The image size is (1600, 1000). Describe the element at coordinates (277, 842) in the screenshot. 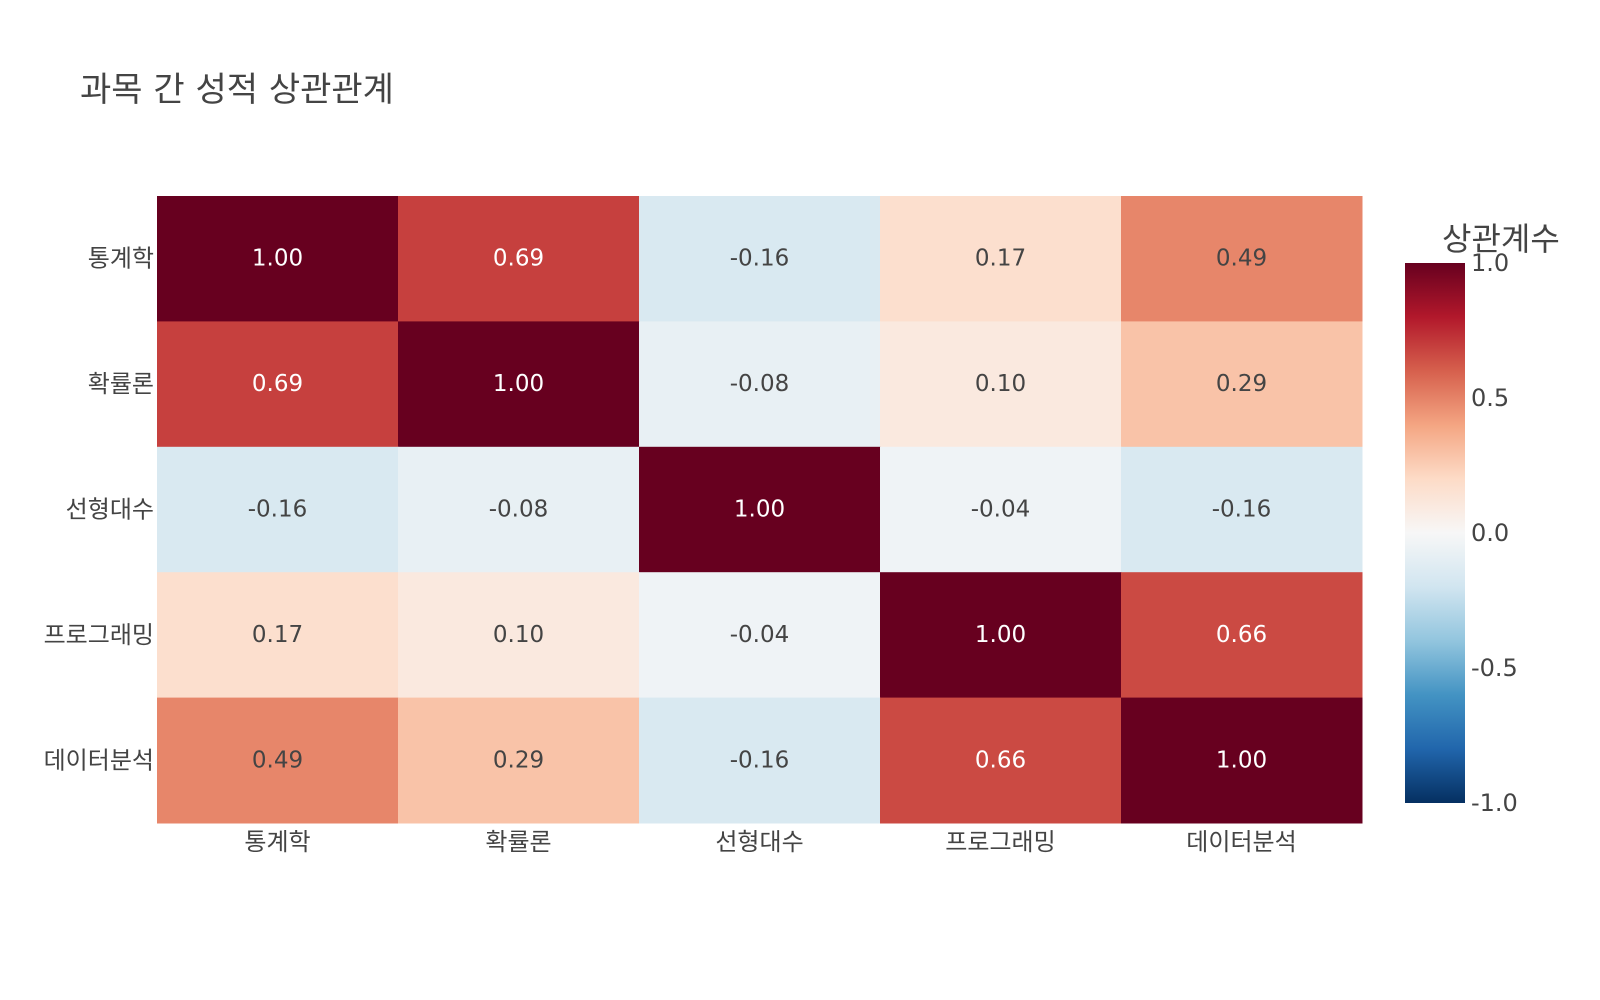

I see `x-tick-label: 통계학` at that location.